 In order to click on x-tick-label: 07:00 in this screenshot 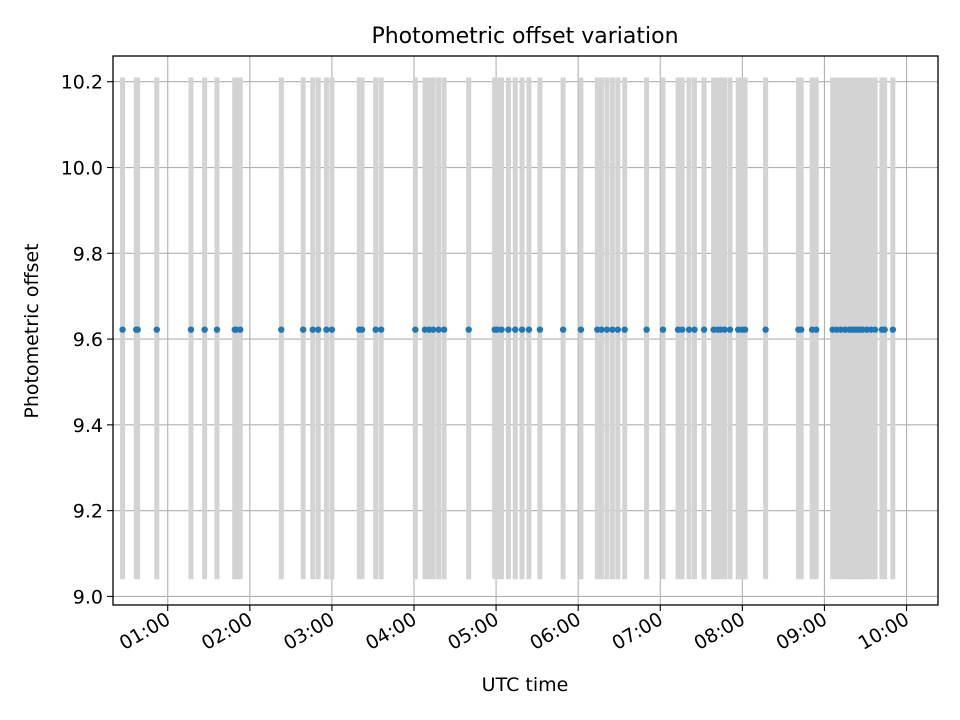, I will do `click(637, 631)`.